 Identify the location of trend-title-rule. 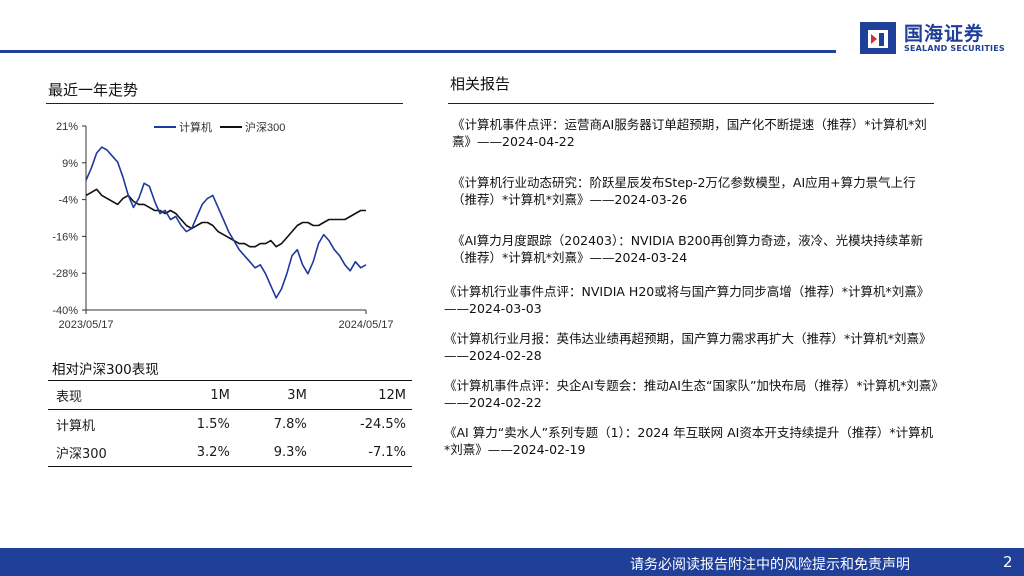
(224, 103).